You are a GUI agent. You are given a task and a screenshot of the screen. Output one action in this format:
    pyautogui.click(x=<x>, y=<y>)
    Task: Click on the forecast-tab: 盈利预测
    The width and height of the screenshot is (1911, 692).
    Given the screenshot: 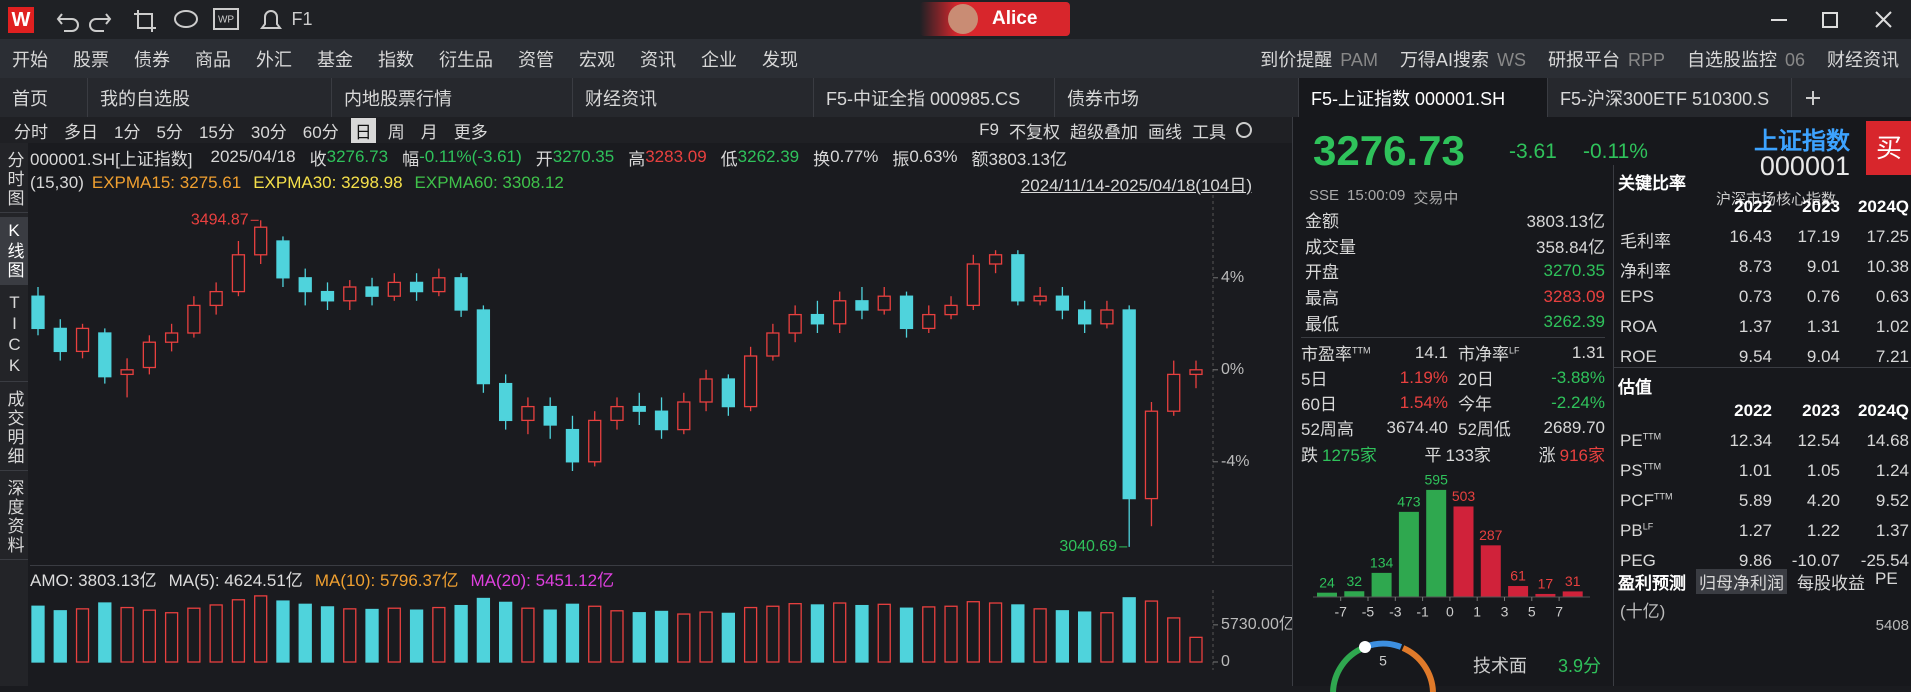 What is the action you would take?
    pyautogui.click(x=1652, y=583)
    